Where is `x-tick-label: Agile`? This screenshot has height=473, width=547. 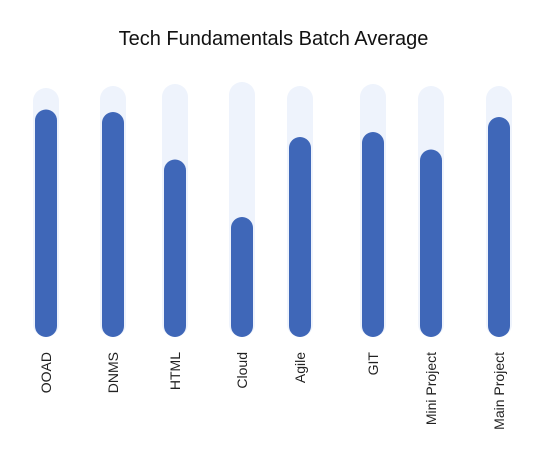 x-tick-label: Agile is located at coordinates (300, 367).